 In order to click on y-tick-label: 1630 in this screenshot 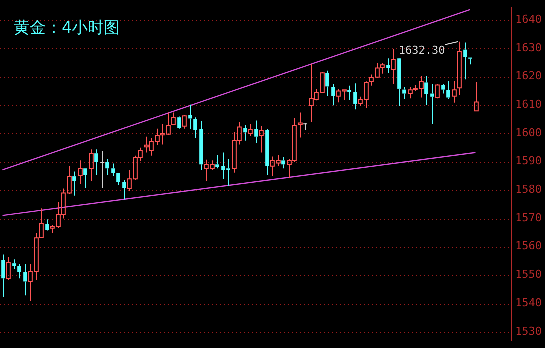, I will do `click(529, 47)`.